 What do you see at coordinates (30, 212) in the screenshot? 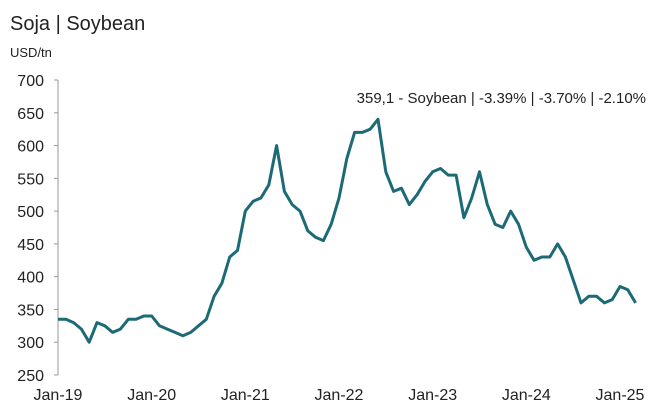
I see `y-tick-label: 500` at bounding box center [30, 212].